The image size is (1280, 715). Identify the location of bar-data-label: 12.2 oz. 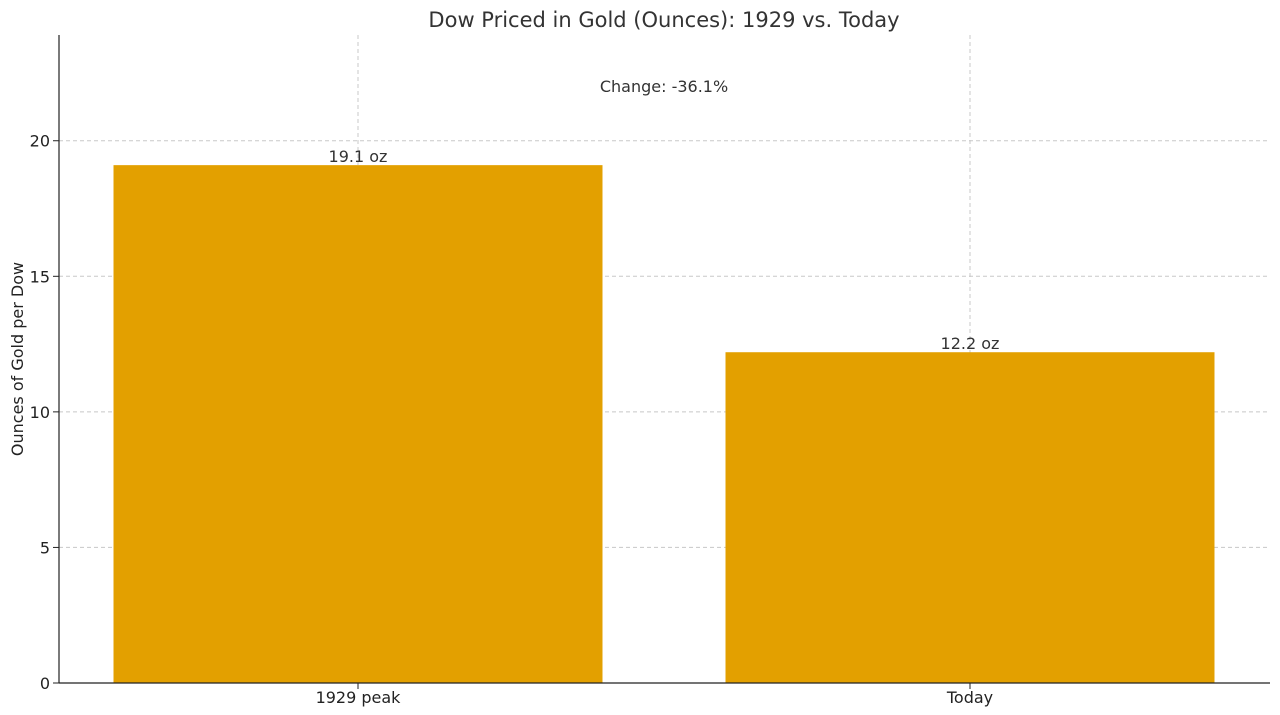
(970, 343).